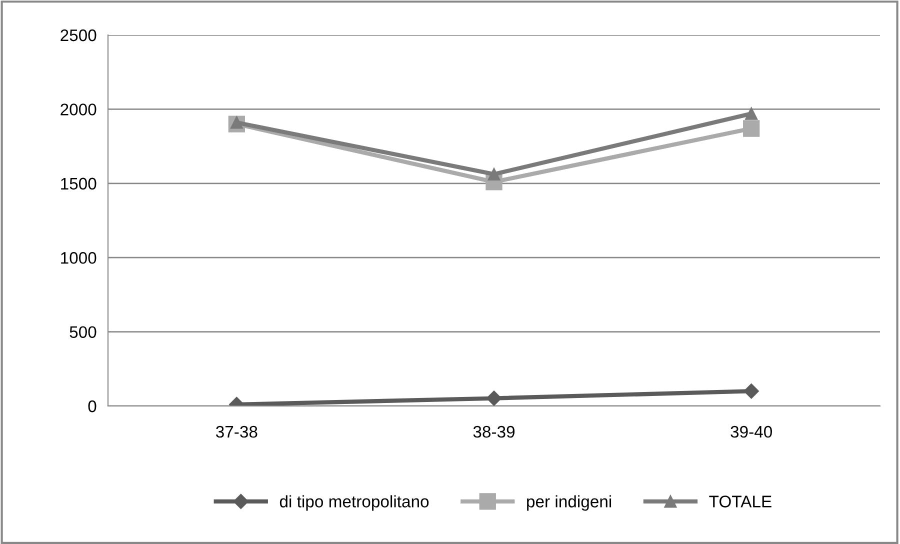 The width and height of the screenshot is (900, 544). Describe the element at coordinates (569, 503) in the screenshot. I see `legend-label: per indigeni` at that location.